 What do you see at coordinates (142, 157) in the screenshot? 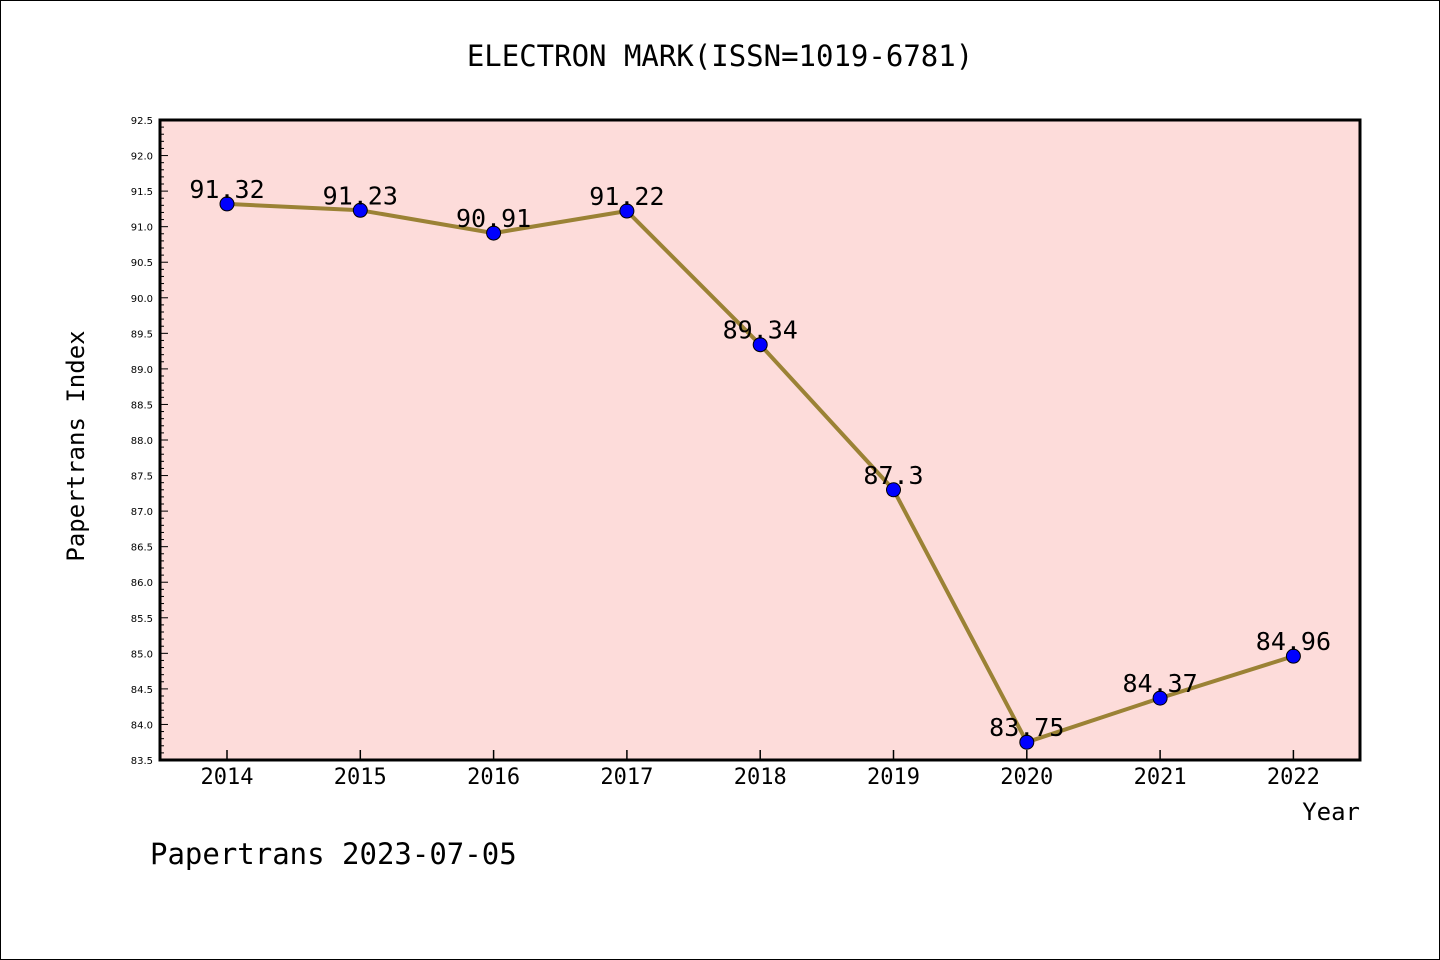
I see `y-tick-label: 92.0` at bounding box center [142, 157].